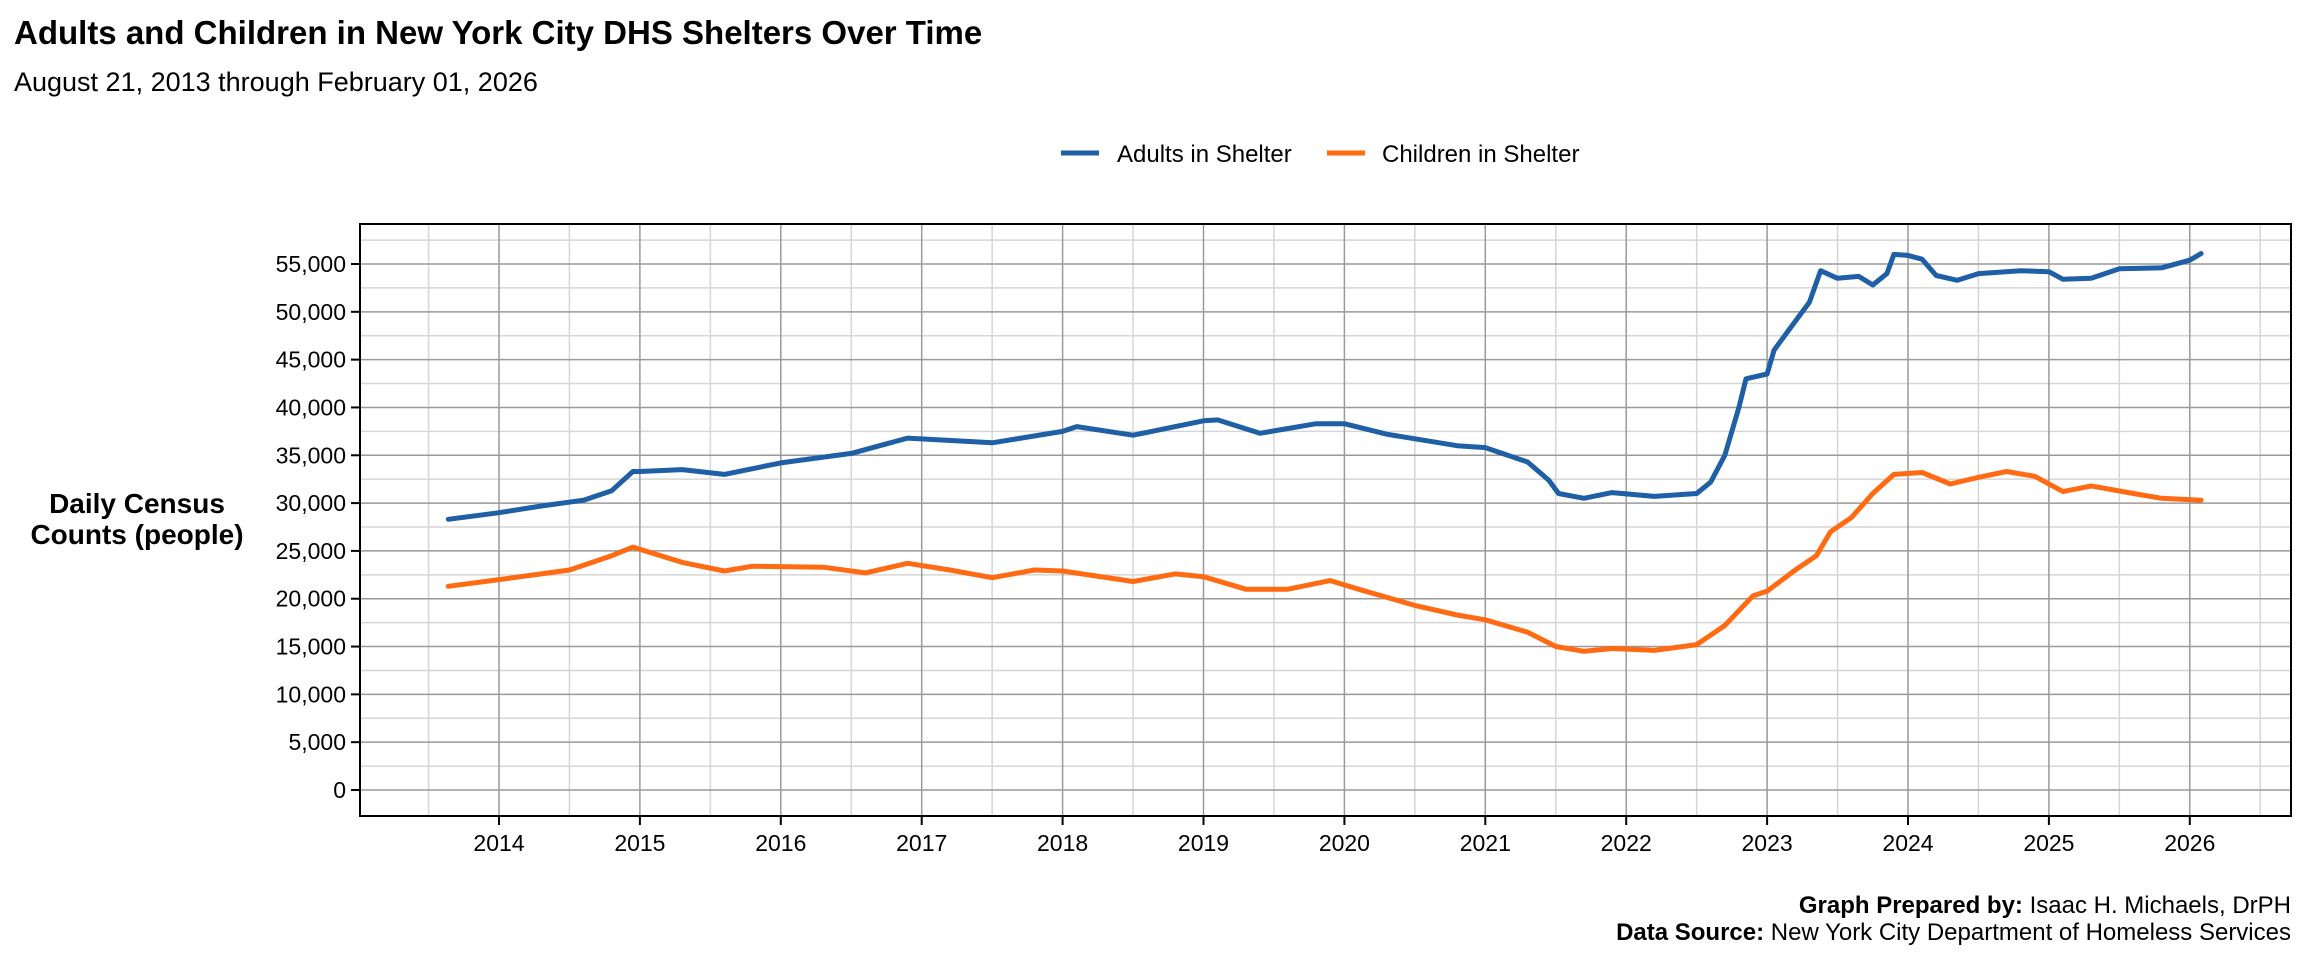  I want to click on y-tick-label: 30,000, so click(311, 503).